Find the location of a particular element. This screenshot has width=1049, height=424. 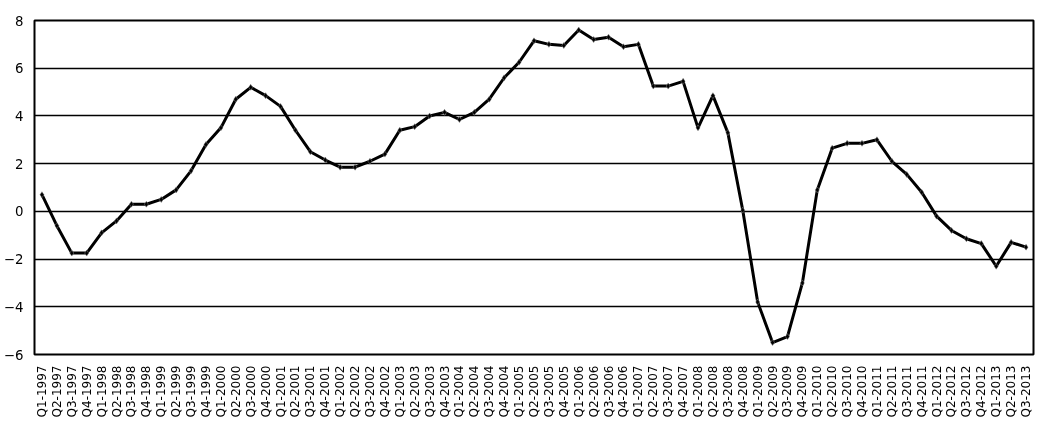

x-tick-label: Q4-2008 is located at coordinates (742, 391).